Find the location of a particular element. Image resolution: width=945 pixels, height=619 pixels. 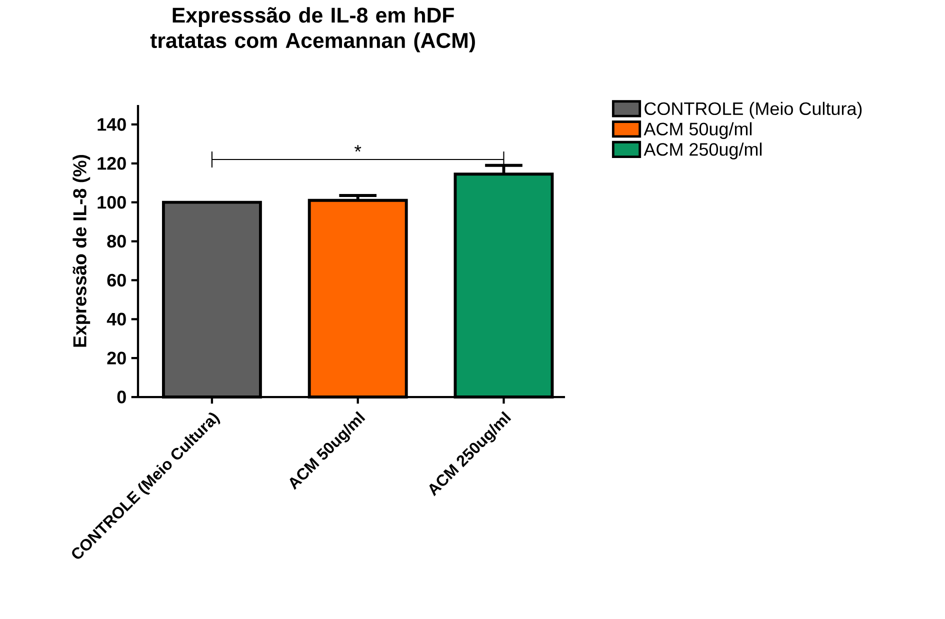

annotation: * is located at coordinates (358, 148).